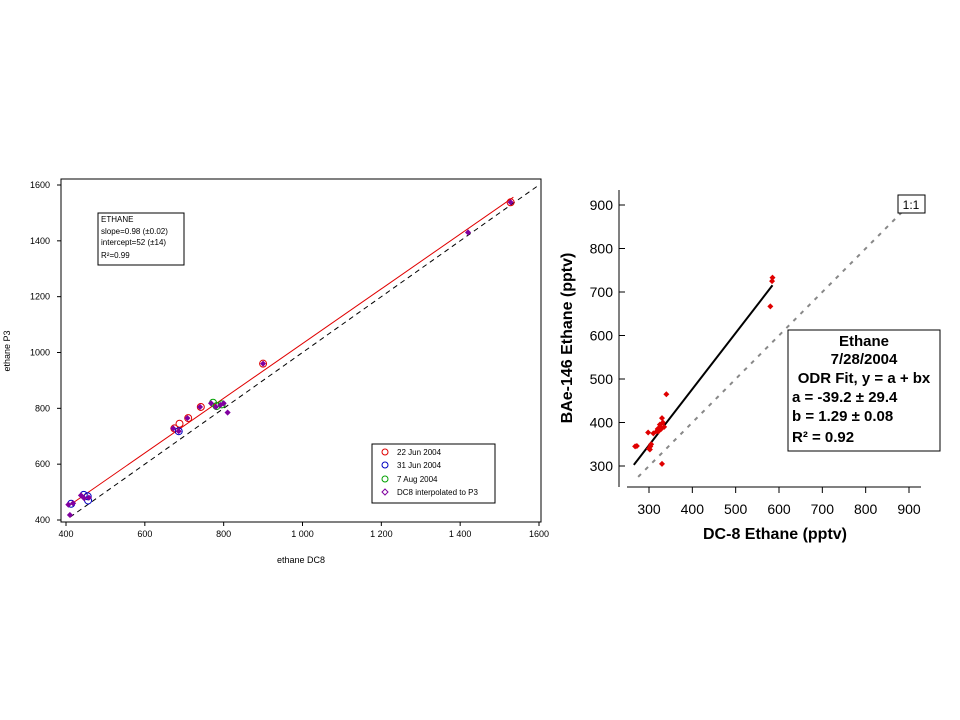 This screenshot has width=960, height=720. Describe the element at coordinates (845, 397) in the screenshot. I see `right-stats-a: a = -39.2 ± 29.4` at that location.